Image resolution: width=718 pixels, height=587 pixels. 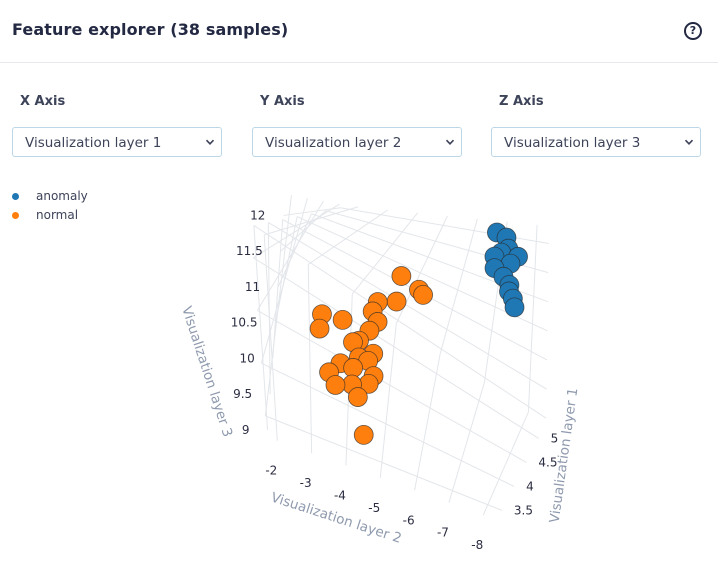 I want to click on tick-label-layer1: 4, so click(x=530, y=486).